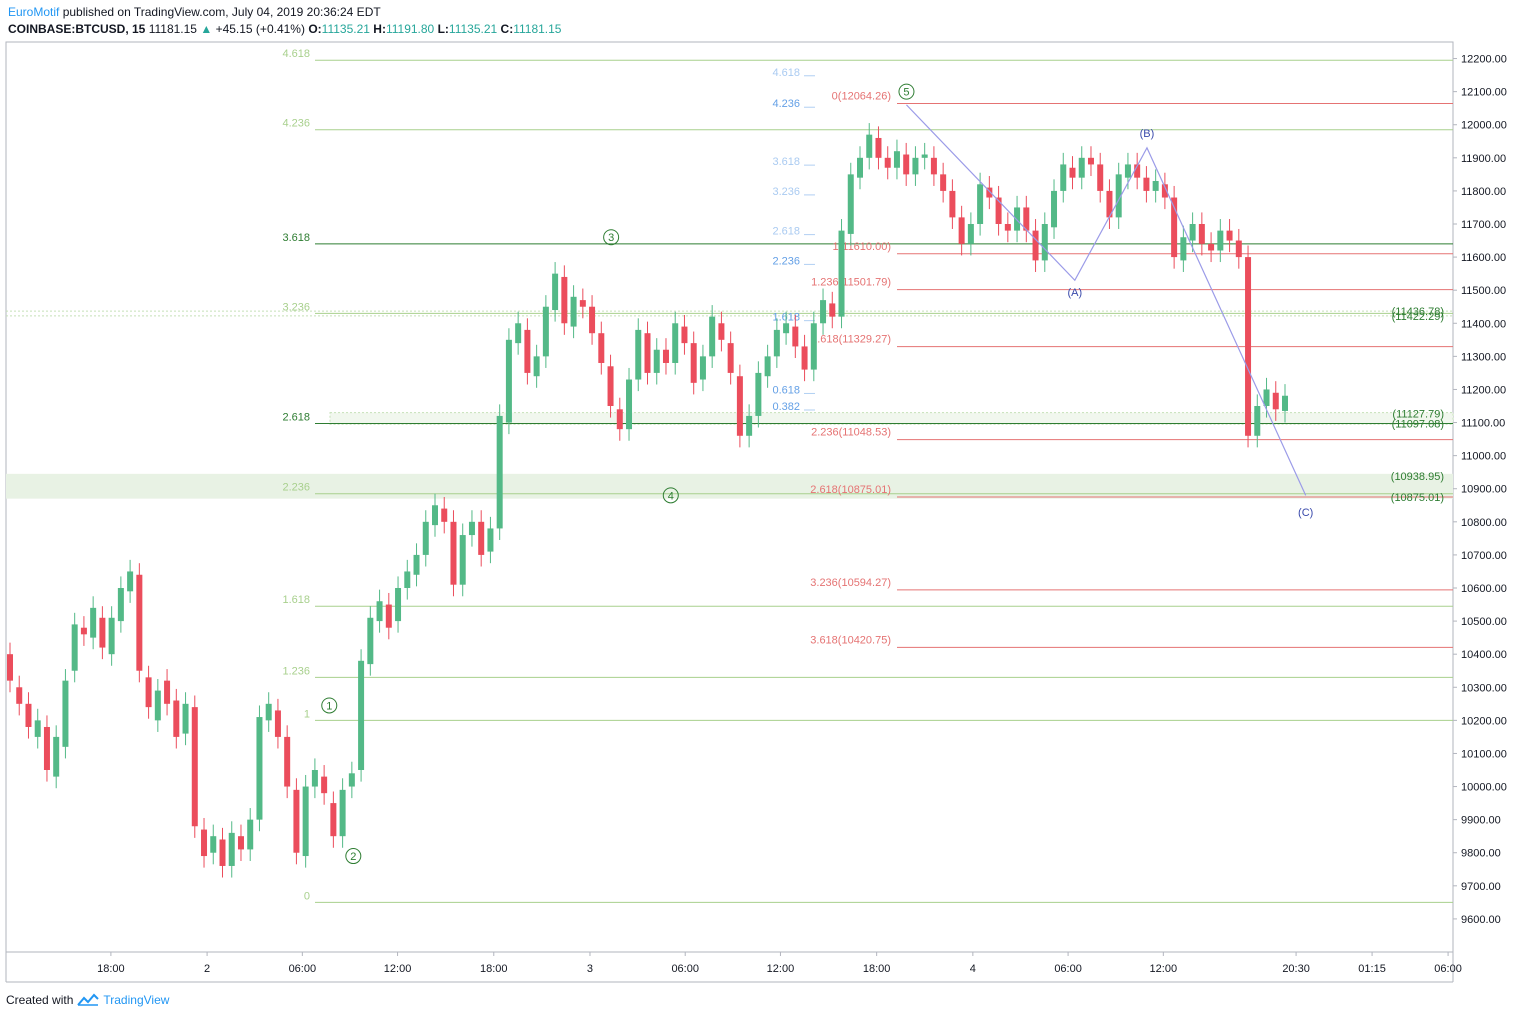 This screenshot has width=1523, height=1018. What do you see at coordinates (296, 54) in the screenshot?
I see `fib-retracement-label: 4.618` at bounding box center [296, 54].